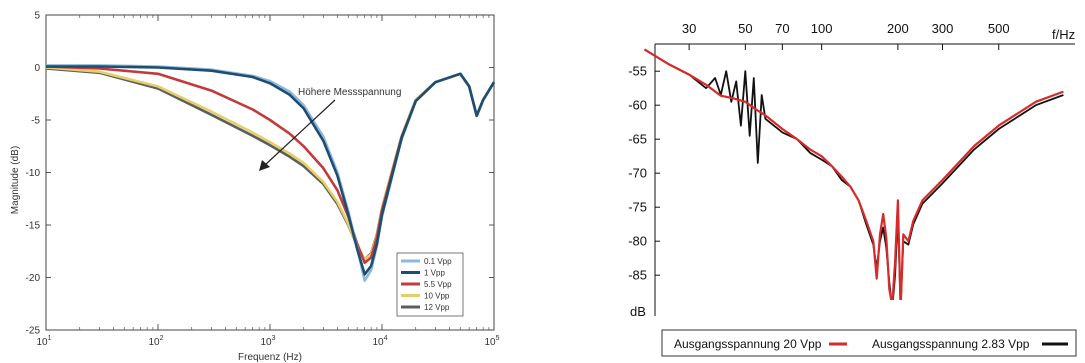 This screenshot has height=363, width=1085. What do you see at coordinates (898, 28) in the screenshot?
I see `chart2-x-tick-label: 200` at bounding box center [898, 28].